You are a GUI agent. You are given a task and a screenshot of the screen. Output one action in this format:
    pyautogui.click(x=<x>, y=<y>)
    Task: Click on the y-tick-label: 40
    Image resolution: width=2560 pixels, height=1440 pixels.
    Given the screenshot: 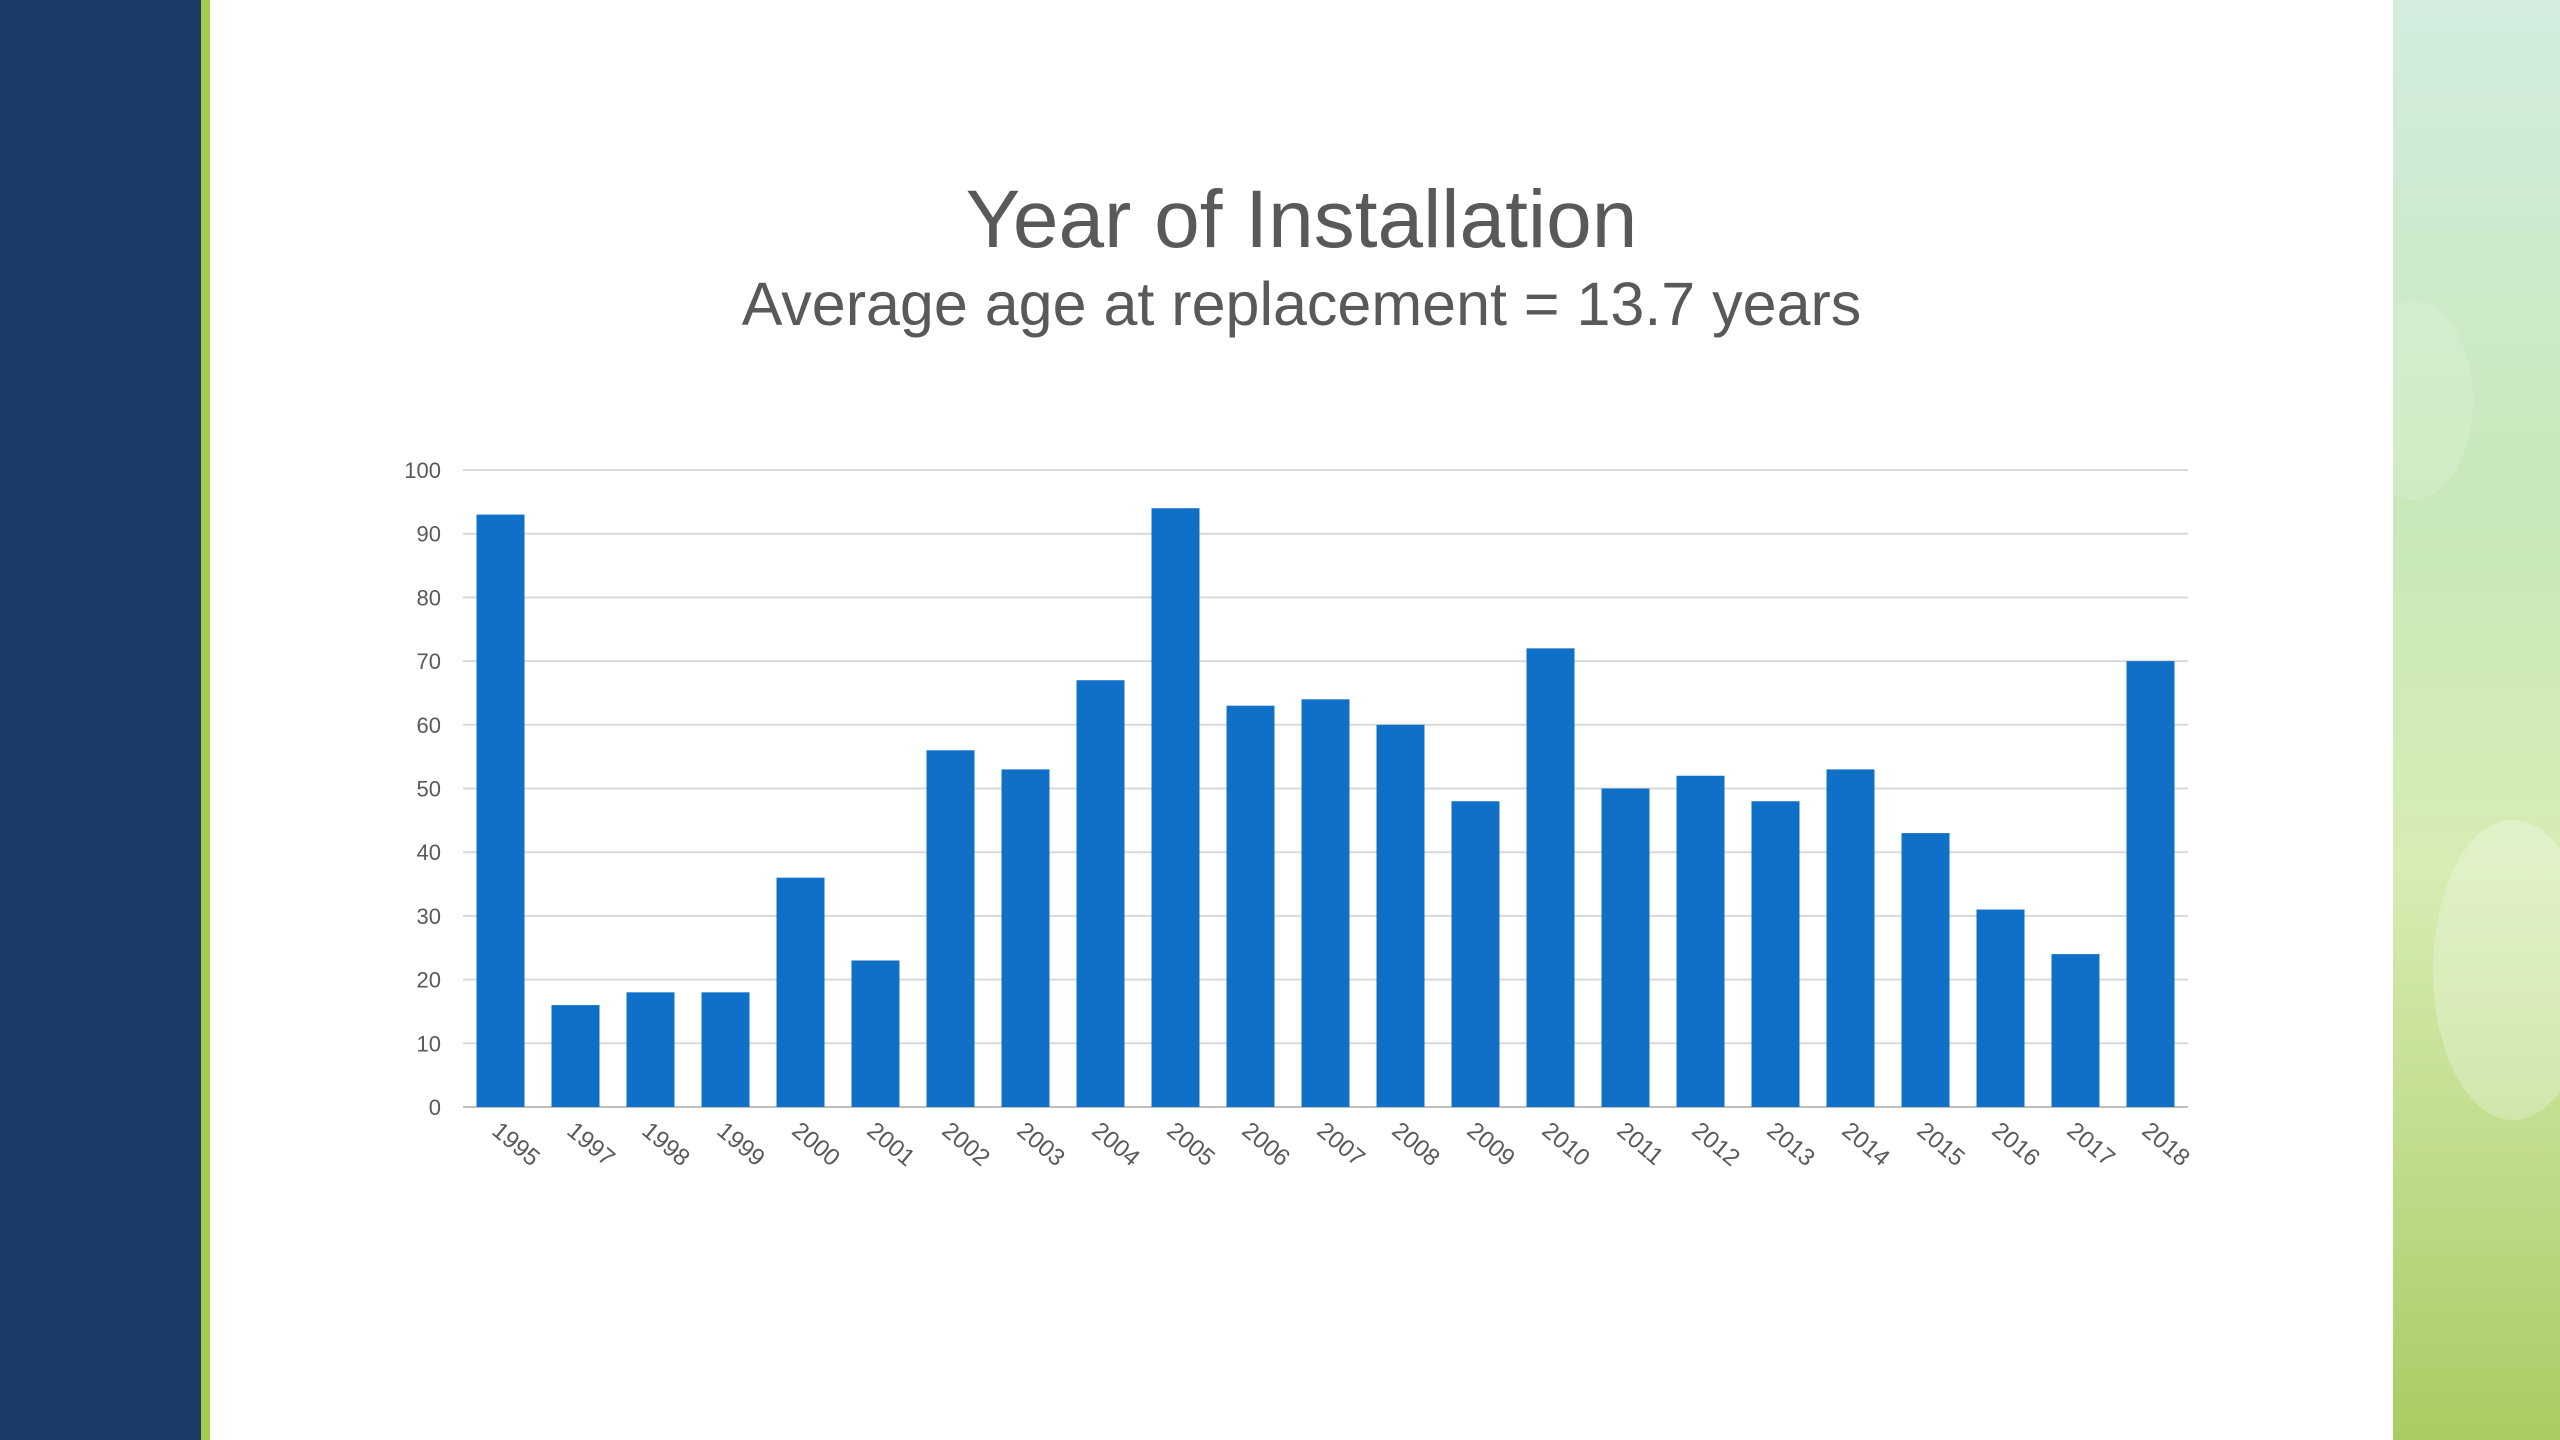 What is the action you would take?
    pyautogui.click(x=429, y=852)
    